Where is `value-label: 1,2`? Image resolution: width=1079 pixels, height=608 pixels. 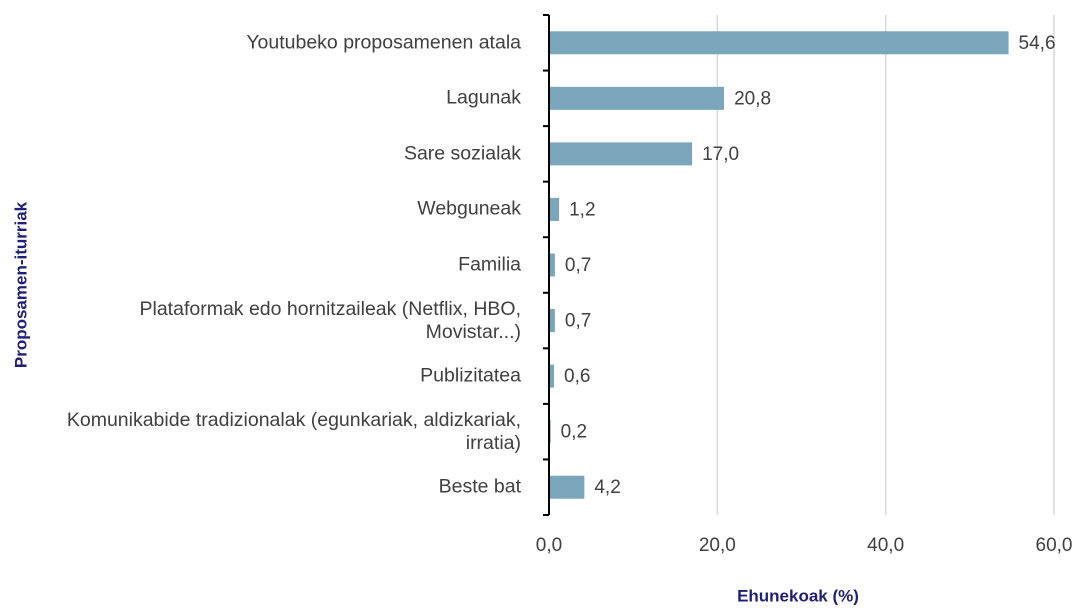 value-label: 1,2 is located at coordinates (582, 209).